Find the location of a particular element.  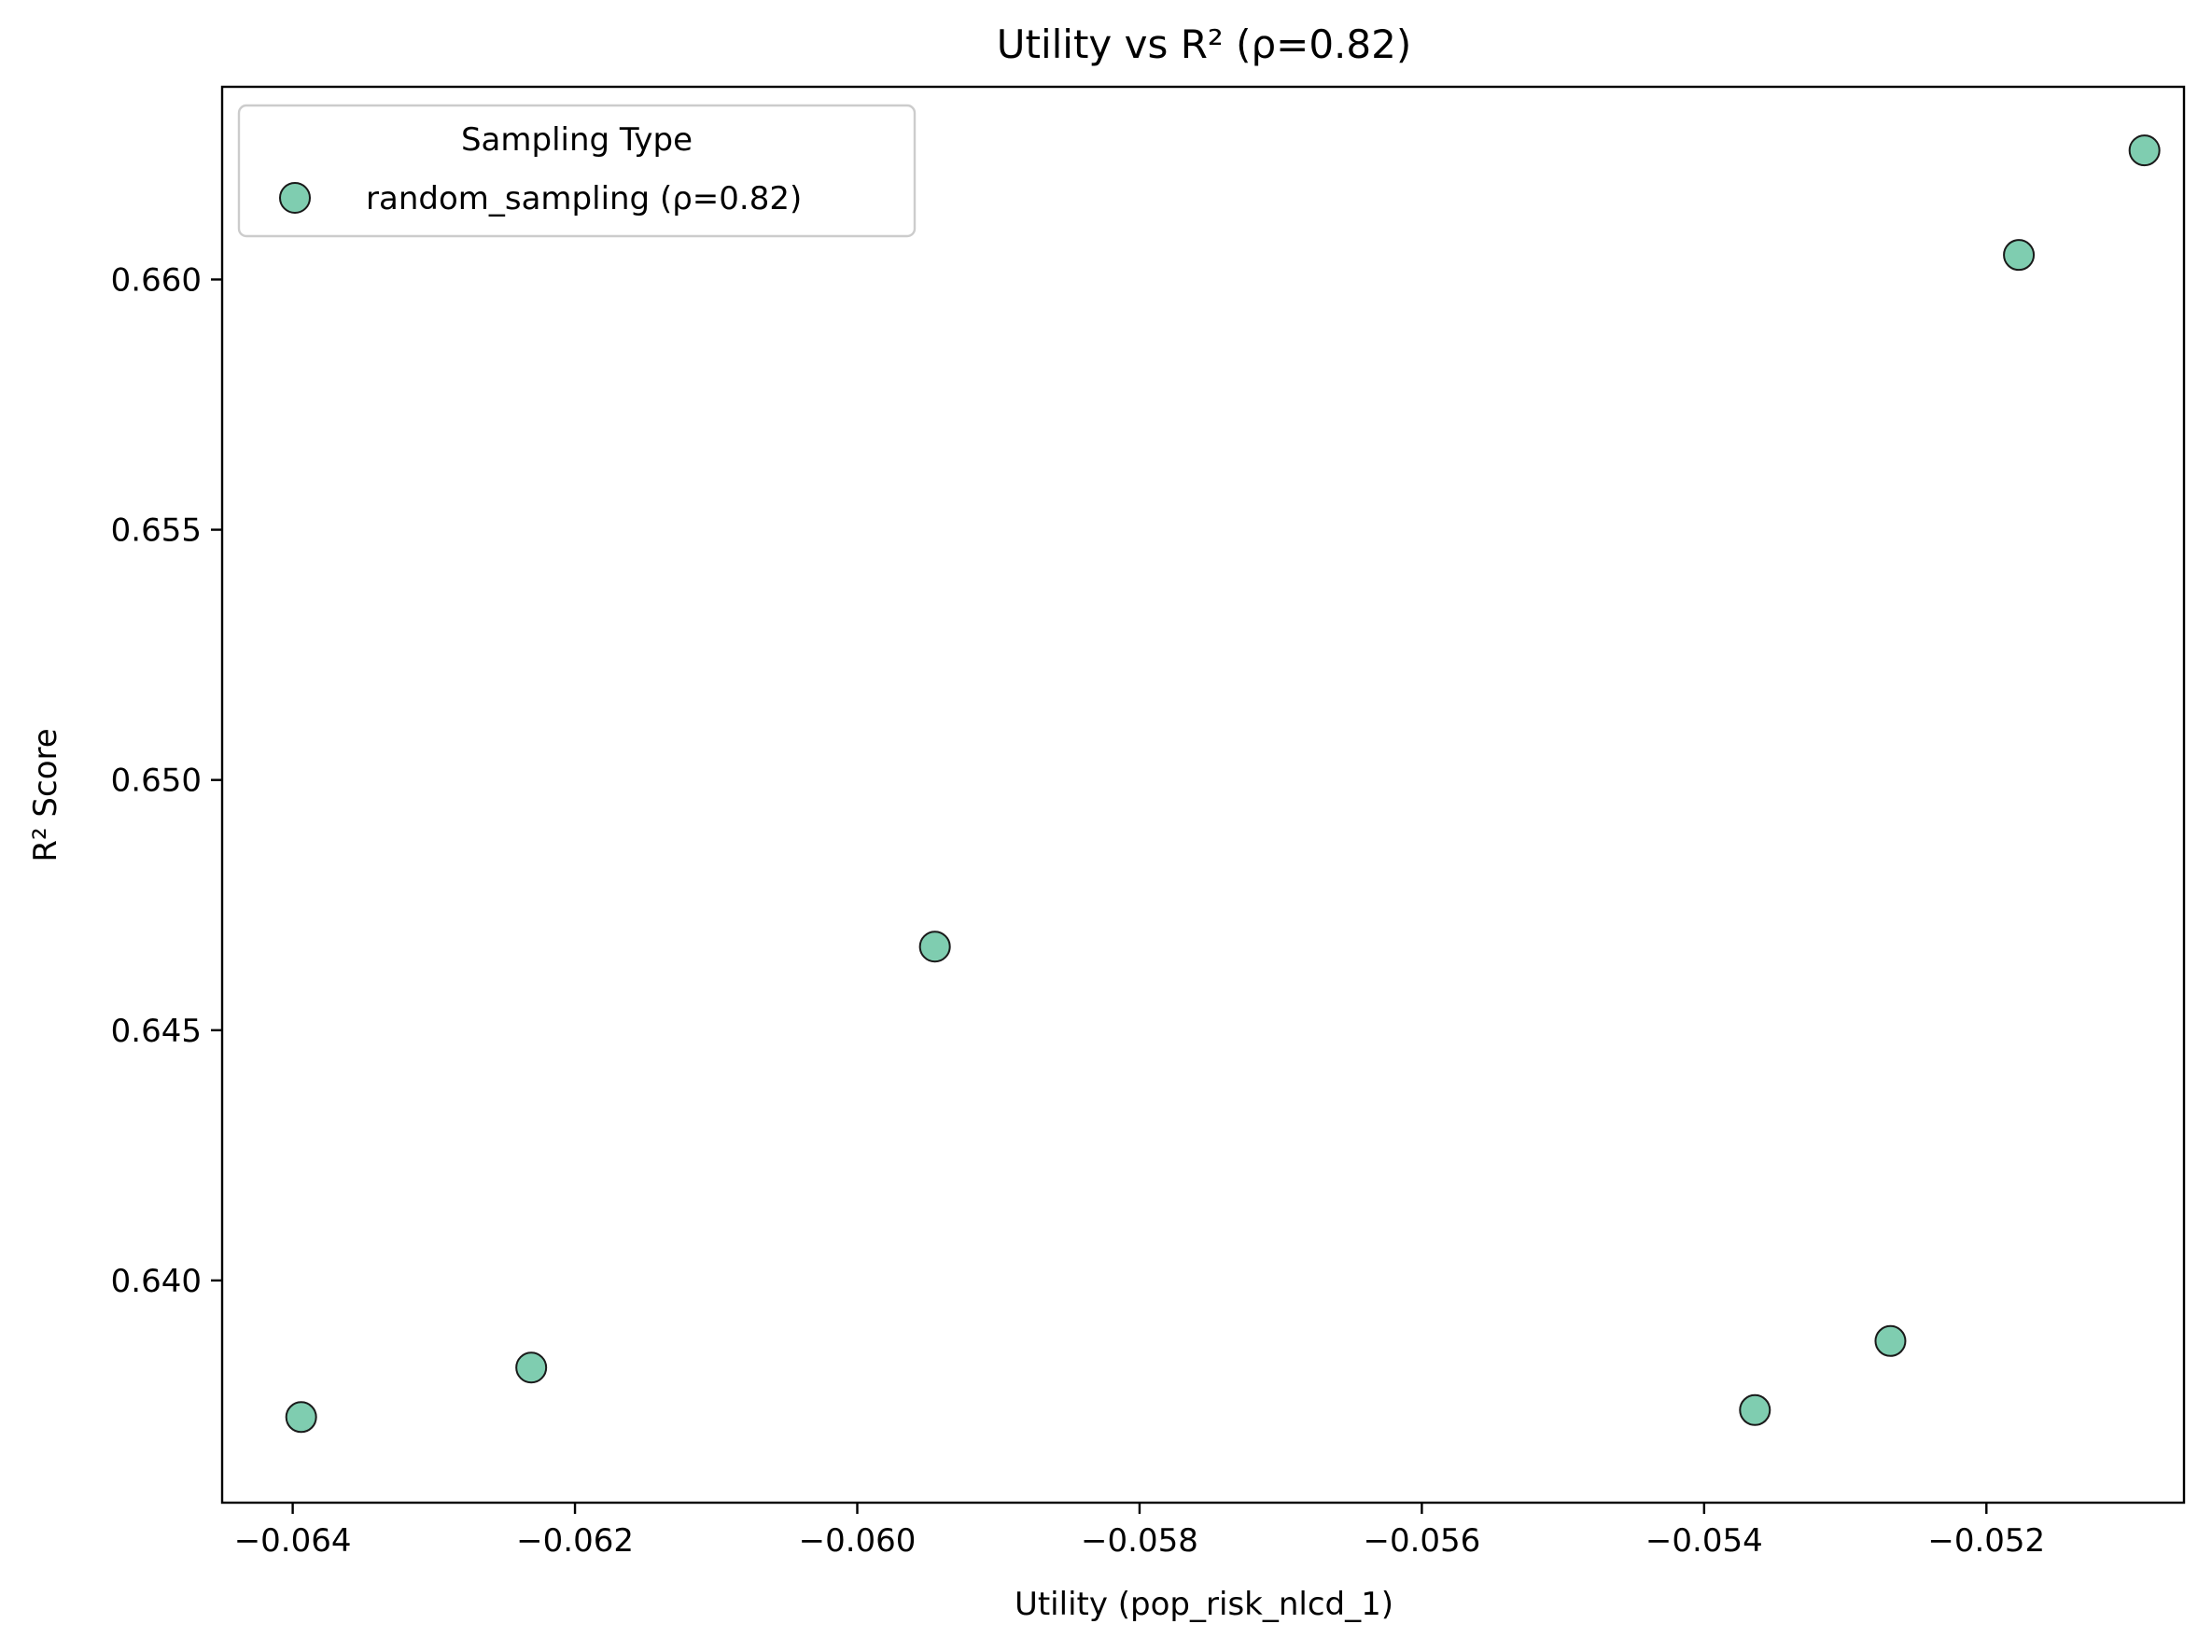

legend-entry-label: random_sampling (ρ=0.82) is located at coordinates (584, 198).